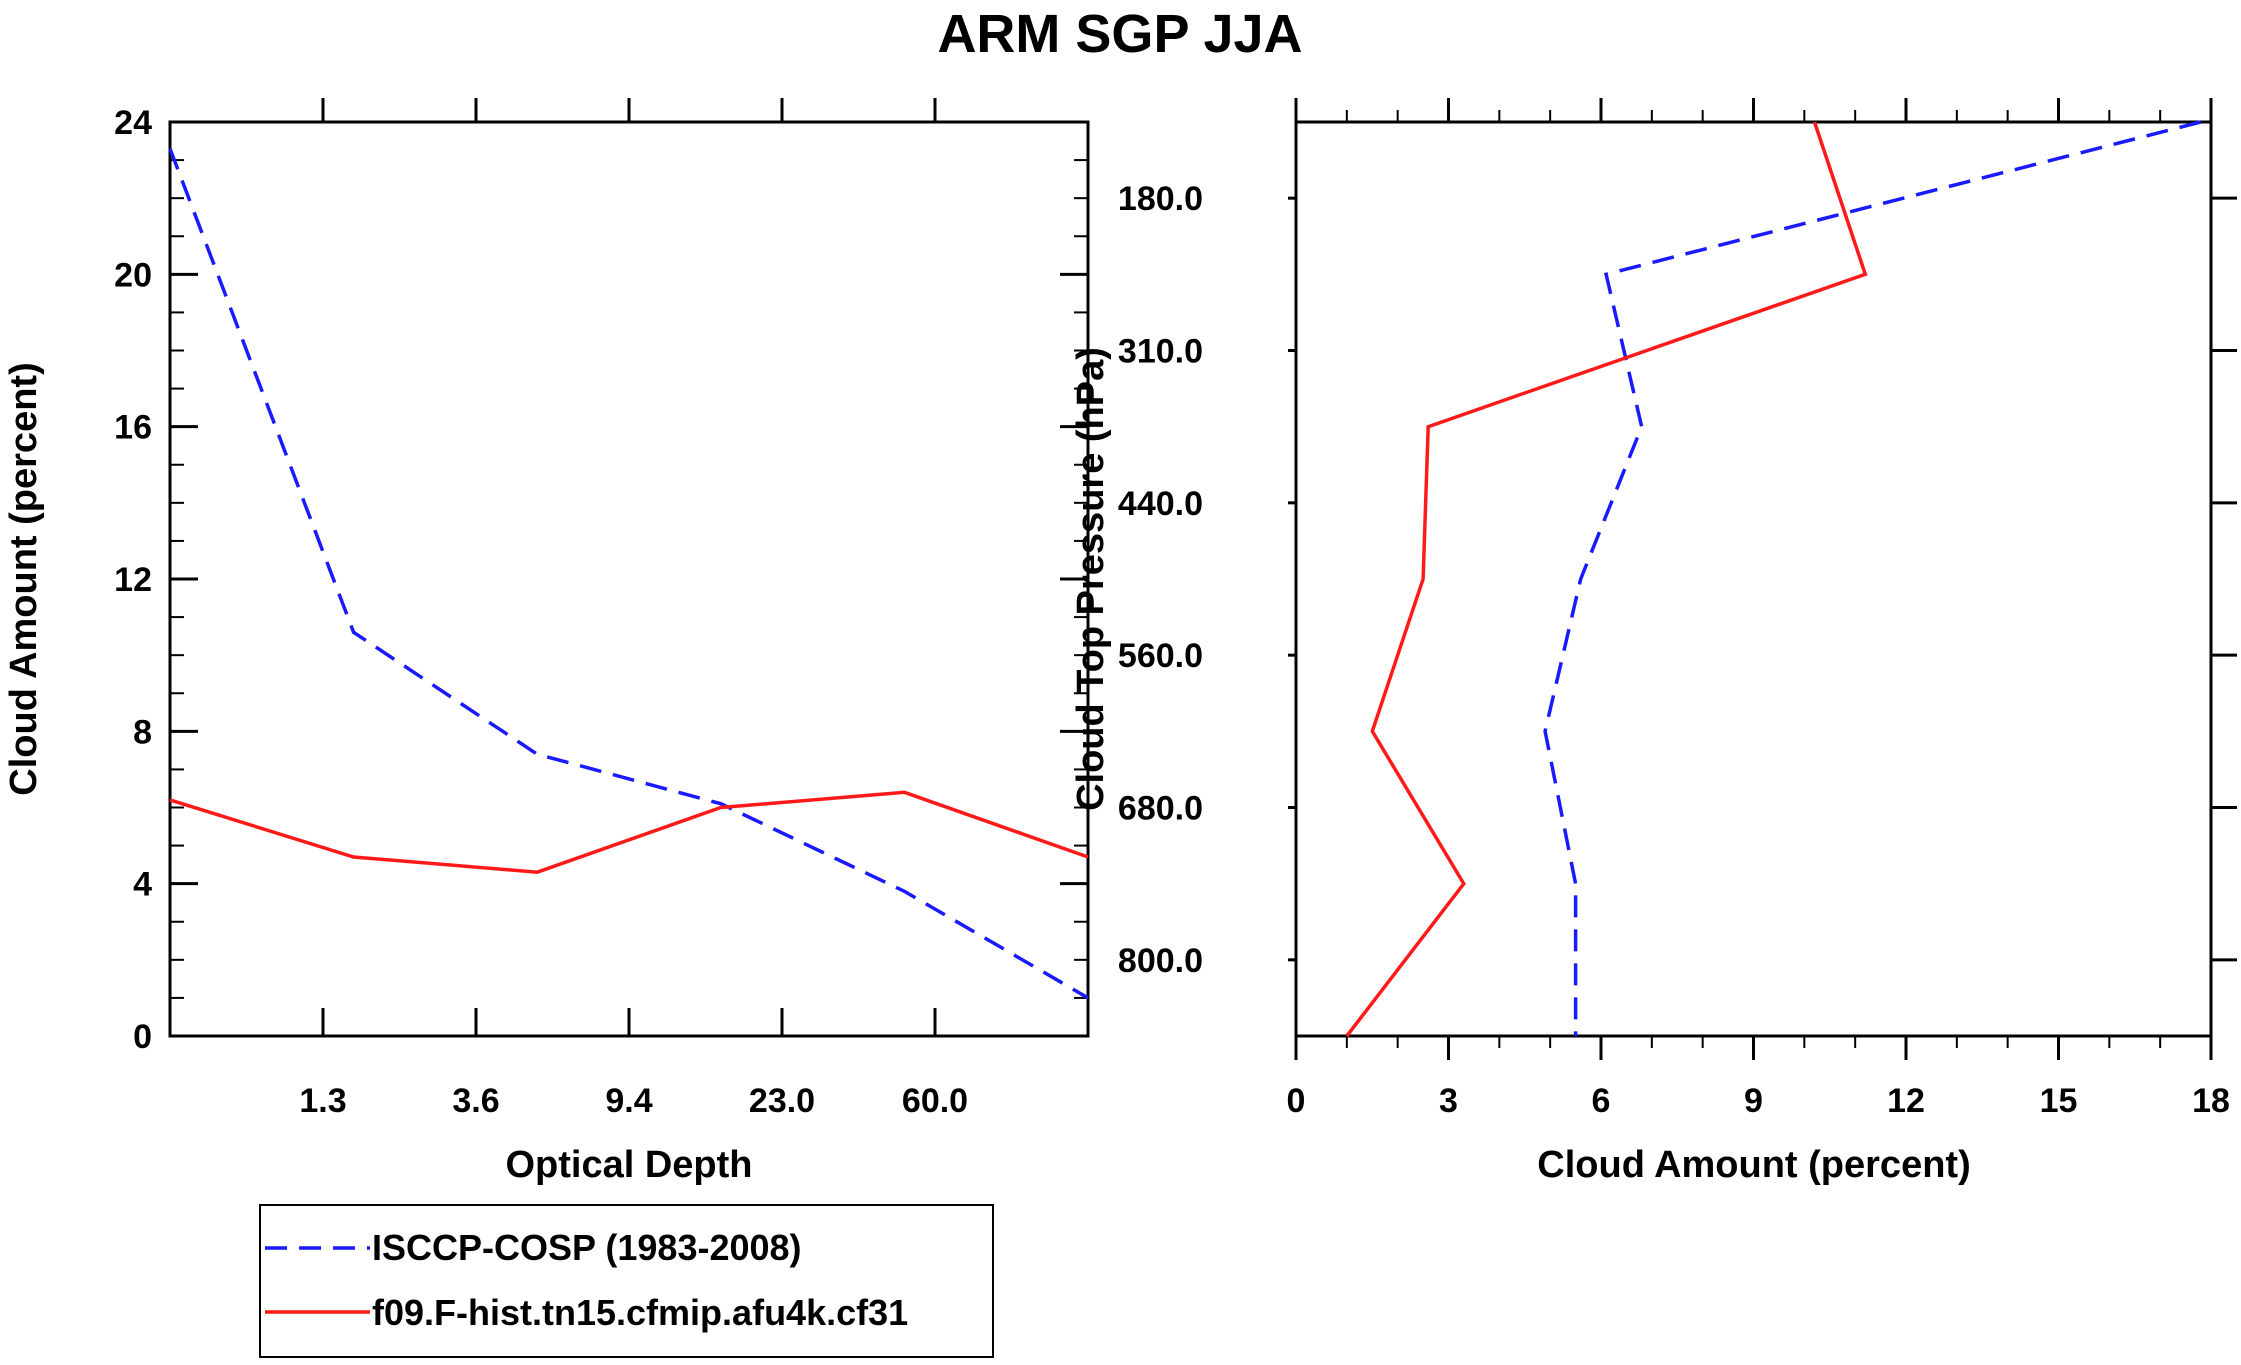 The image size is (2241, 1365). What do you see at coordinates (475, 1101) in the screenshot?
I see `left-x-tick-label: 3.6` at bounding box center [475, 1101].